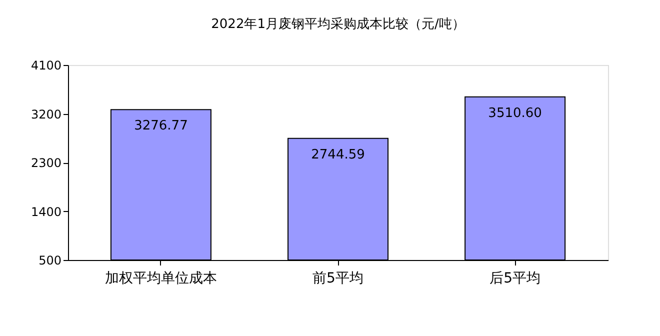  I want to click on data-label: 2744.59, so click(338, 154).